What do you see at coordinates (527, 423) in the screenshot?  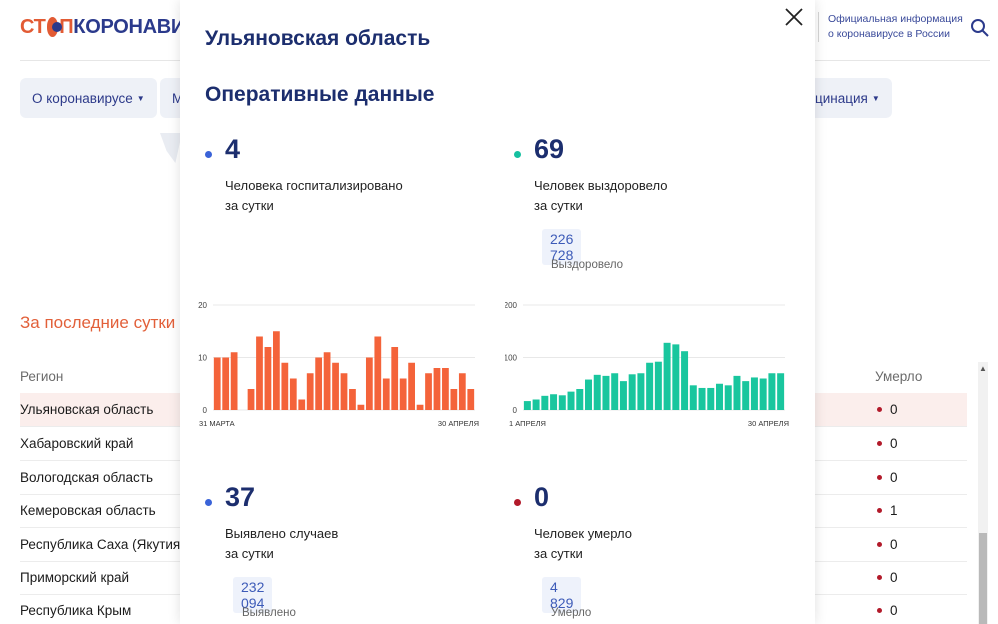 I see `x-start-label: 1 АПРЕЛЯ` at bounding box center [527, 423].